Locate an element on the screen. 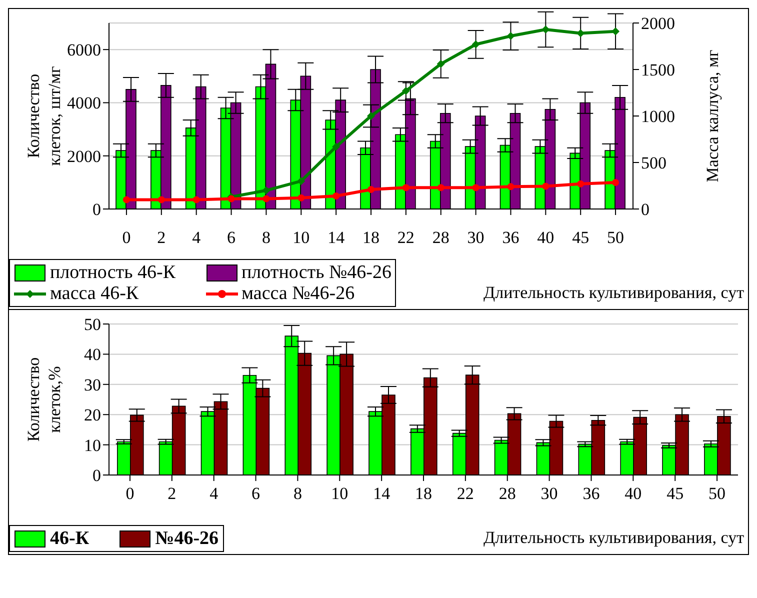  y-tick-label: 50 is located at coordinates (92, 324).